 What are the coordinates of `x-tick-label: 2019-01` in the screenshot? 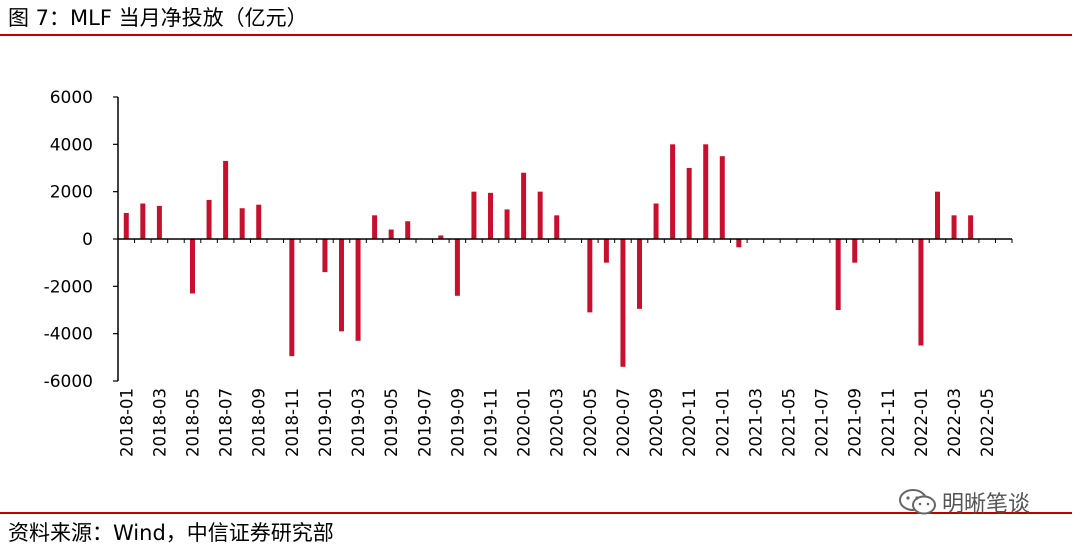 It's located at (325, 422).